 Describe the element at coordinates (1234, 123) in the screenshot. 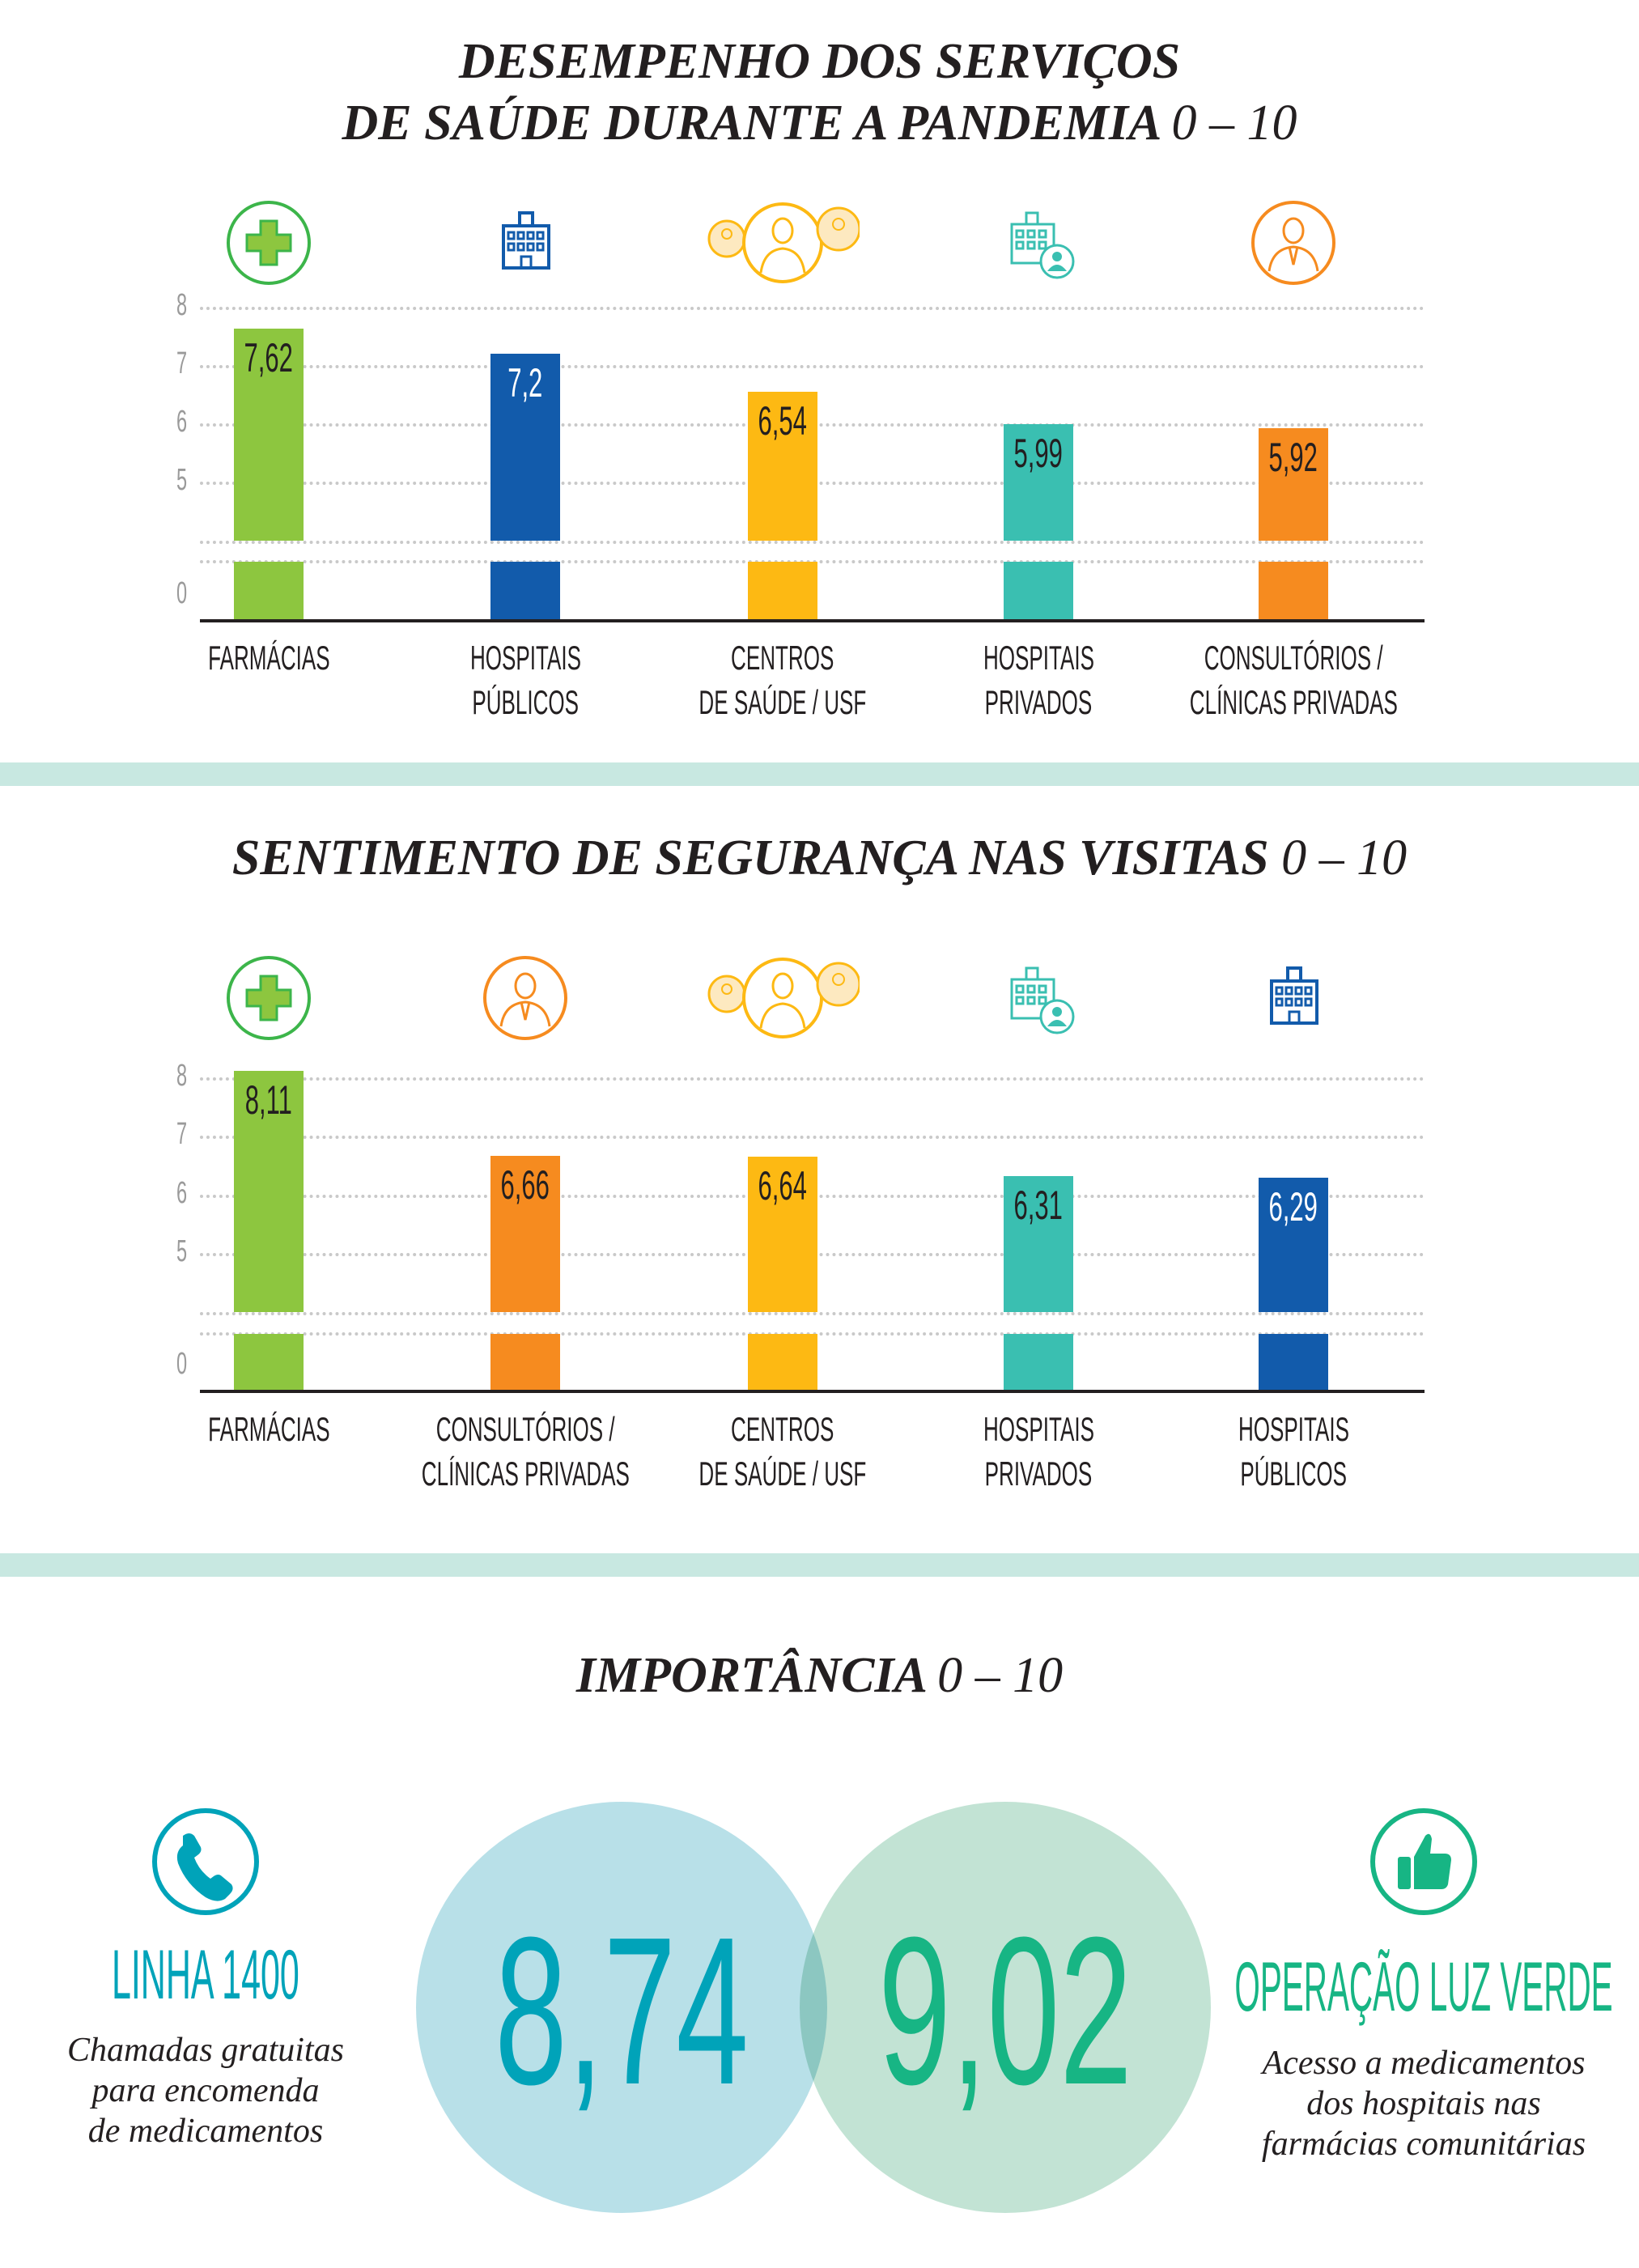

I see `chart1-range: 0 – 10` at that location.